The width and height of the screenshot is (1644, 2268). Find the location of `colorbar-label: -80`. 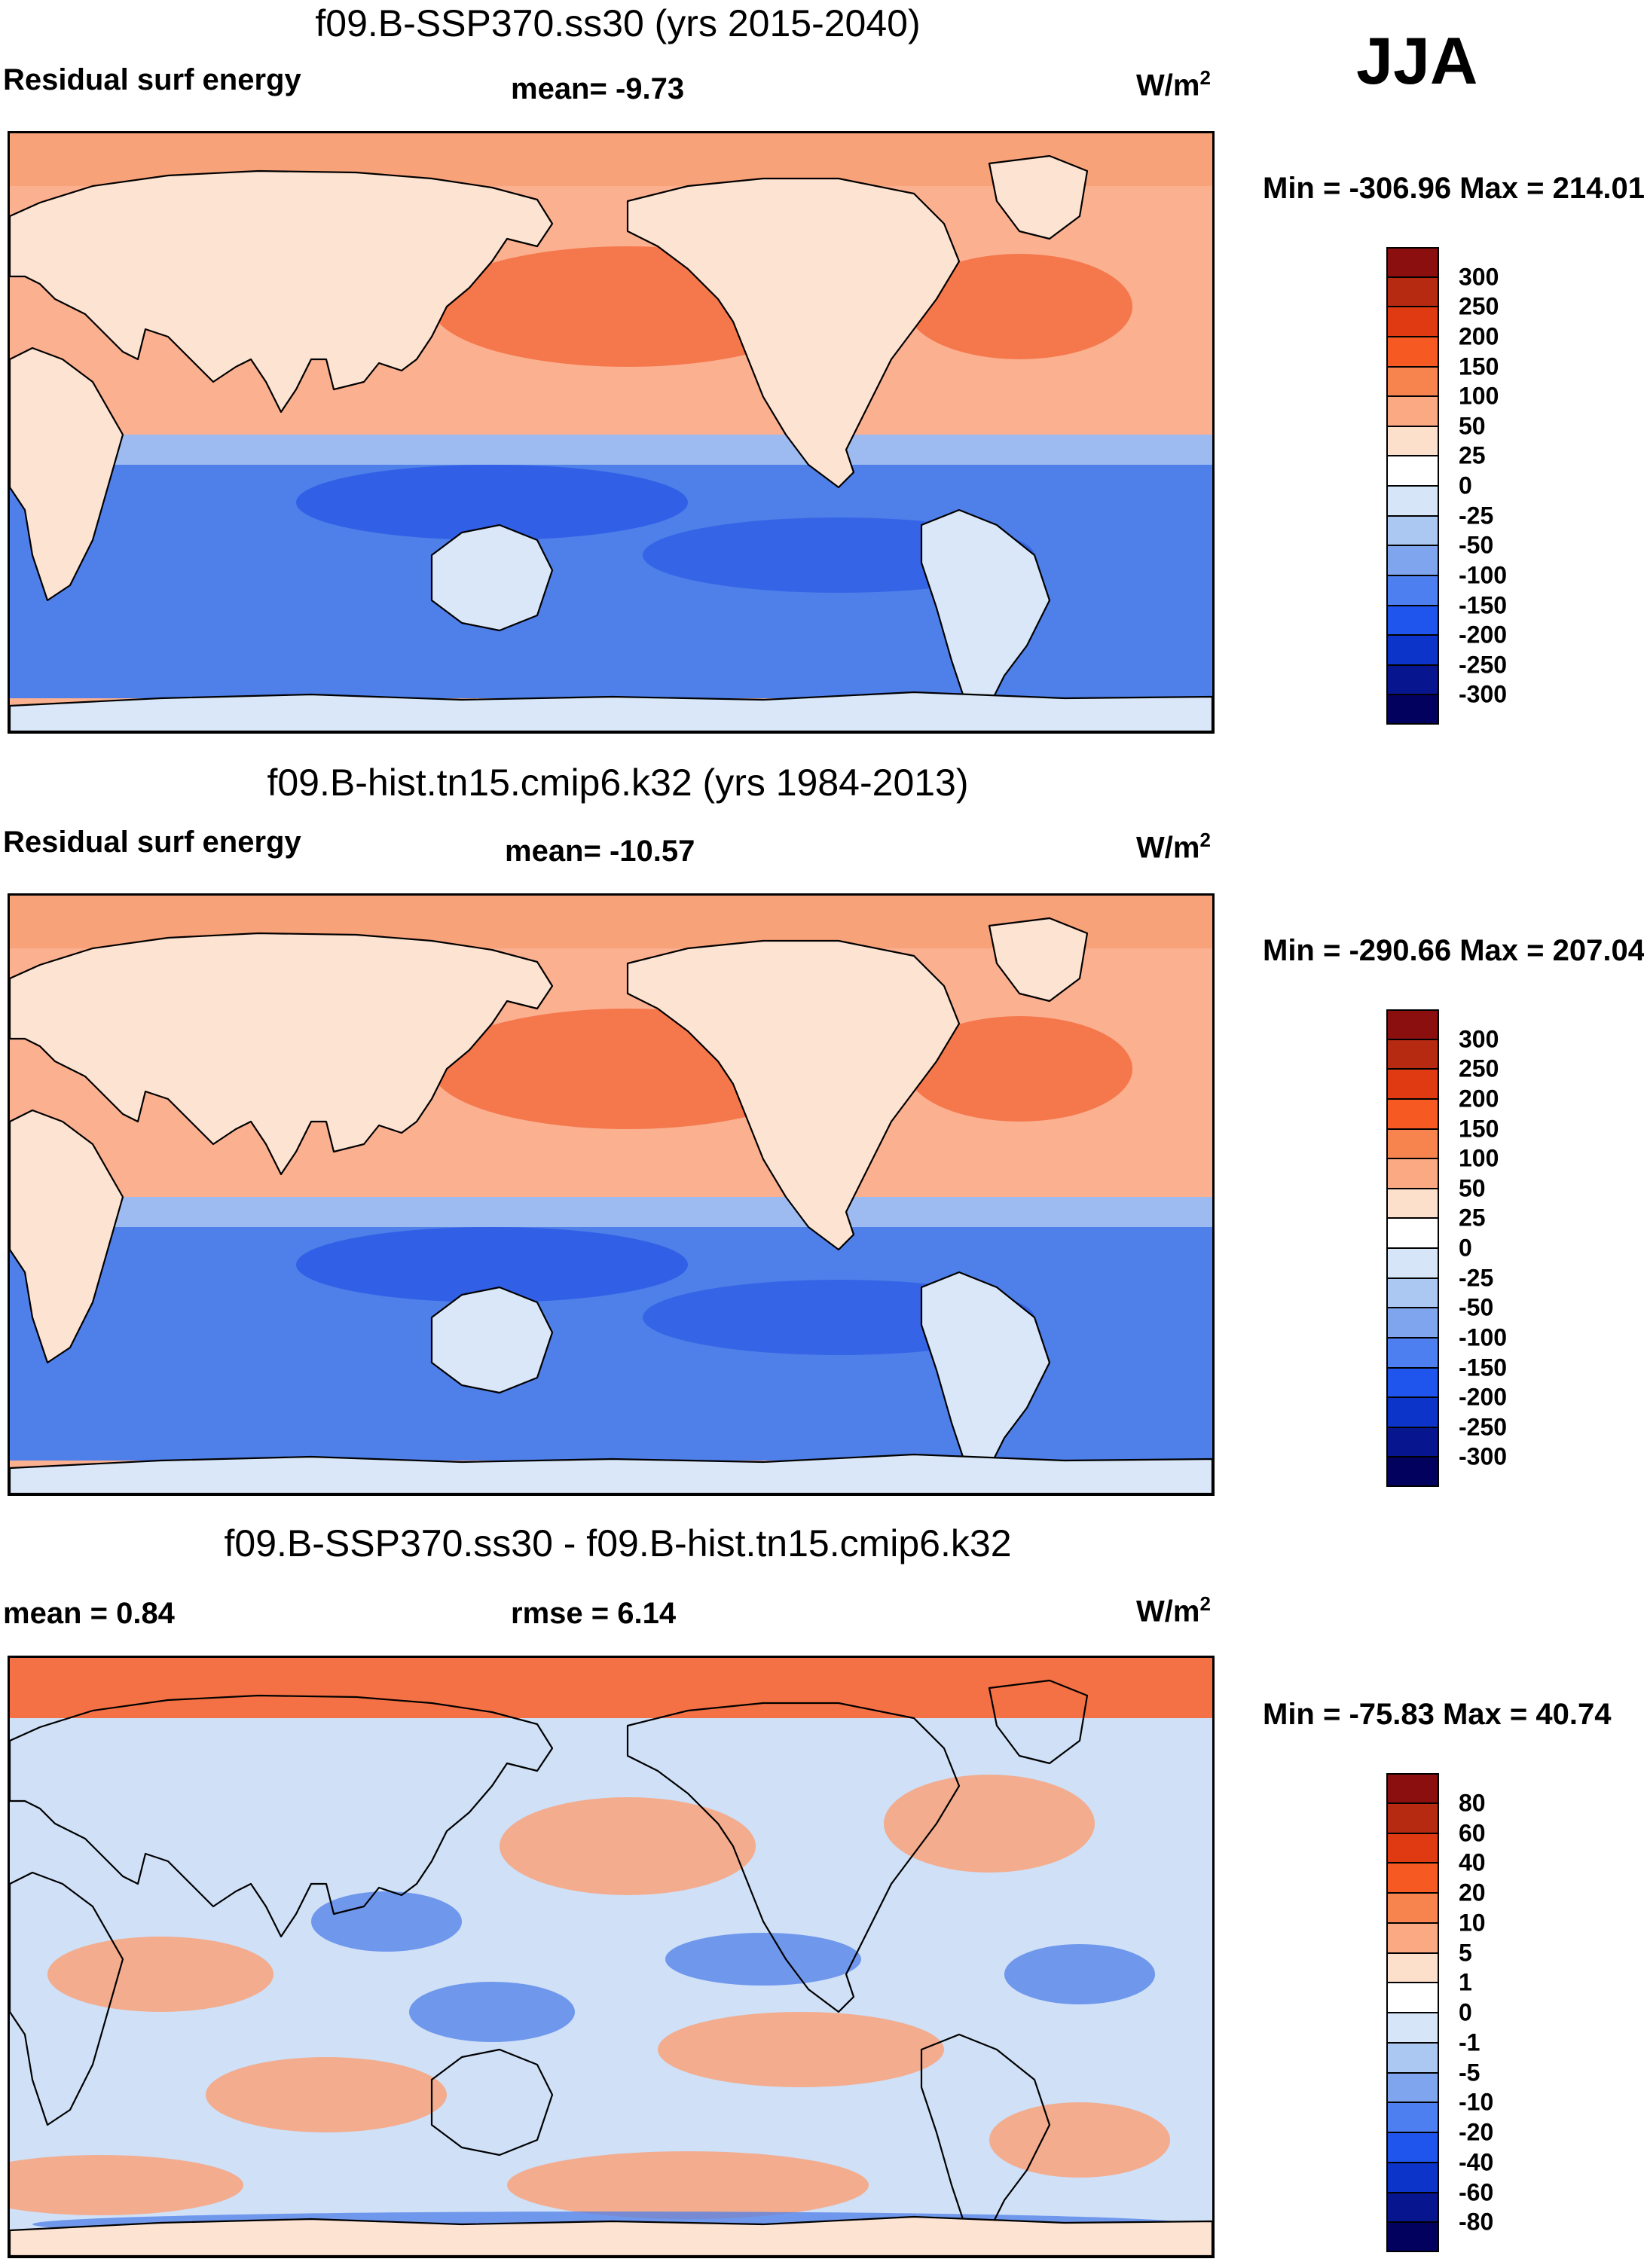

colorbar-label: -80 is located at coordinates (1476, 2222).